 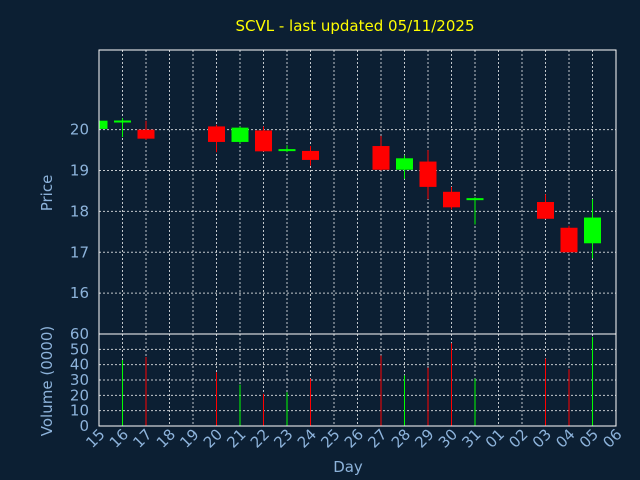 What do you see at coordinates (119, 438) in the screenshot?
I see `x-tick-label: 16` at bounding box center [119, 438].